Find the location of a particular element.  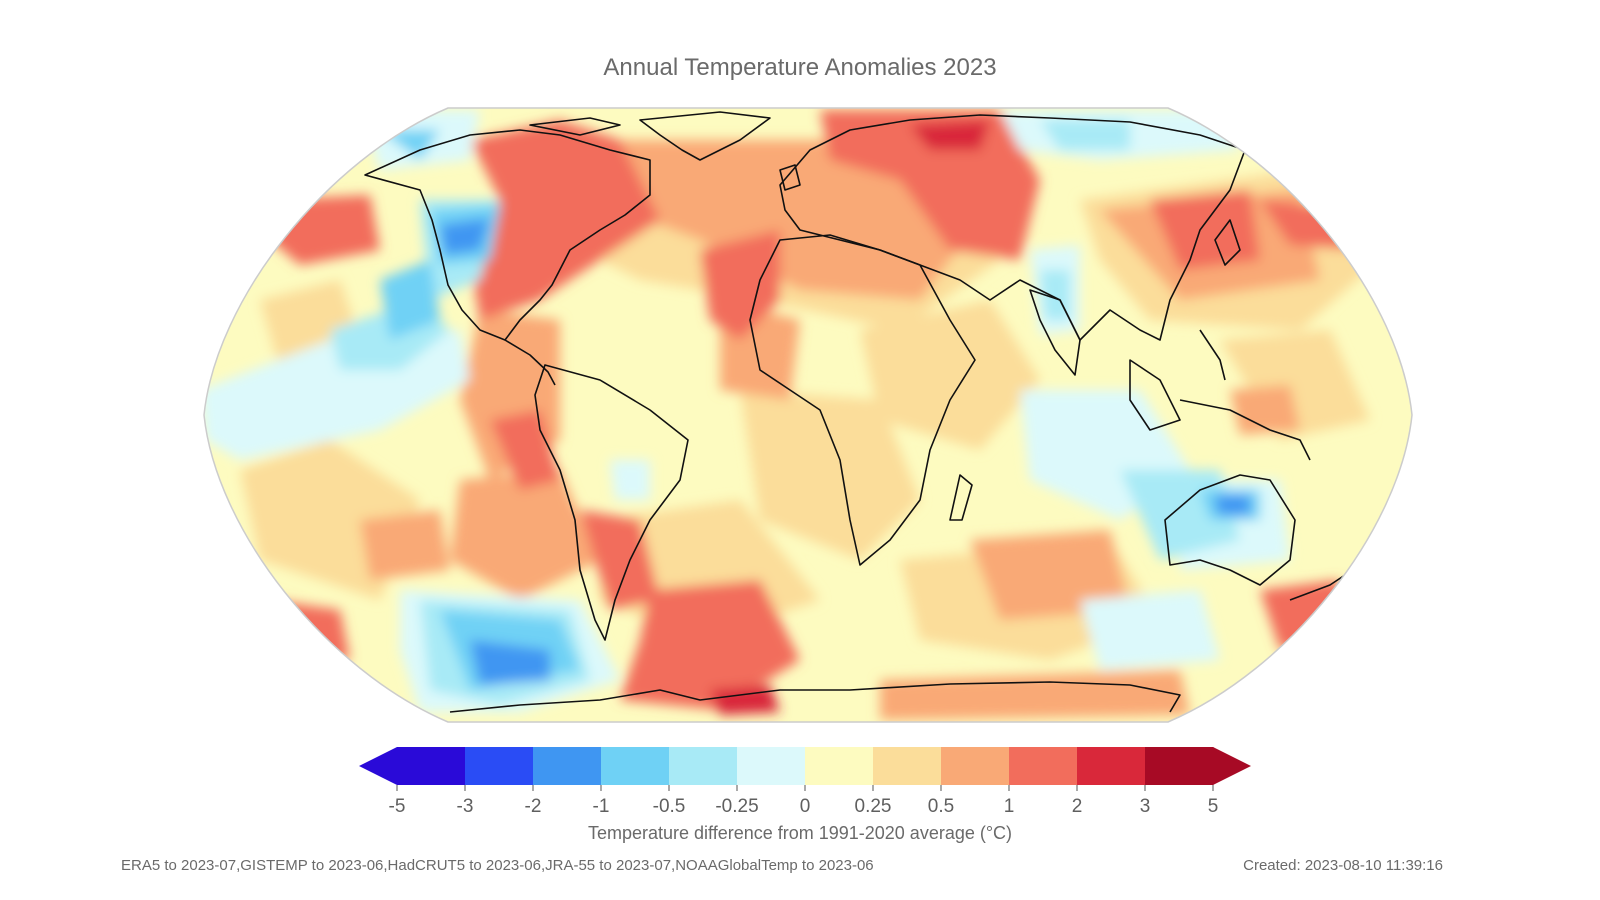

colorbar-over-triangle is located at coordinates (1232, 766).